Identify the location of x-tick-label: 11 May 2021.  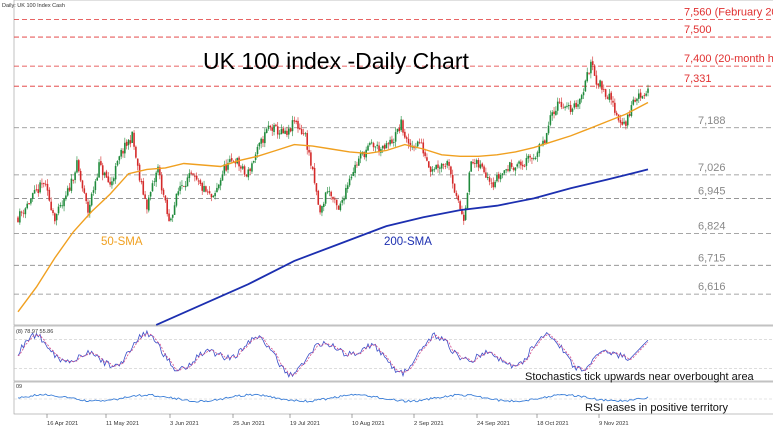
(122, 424).